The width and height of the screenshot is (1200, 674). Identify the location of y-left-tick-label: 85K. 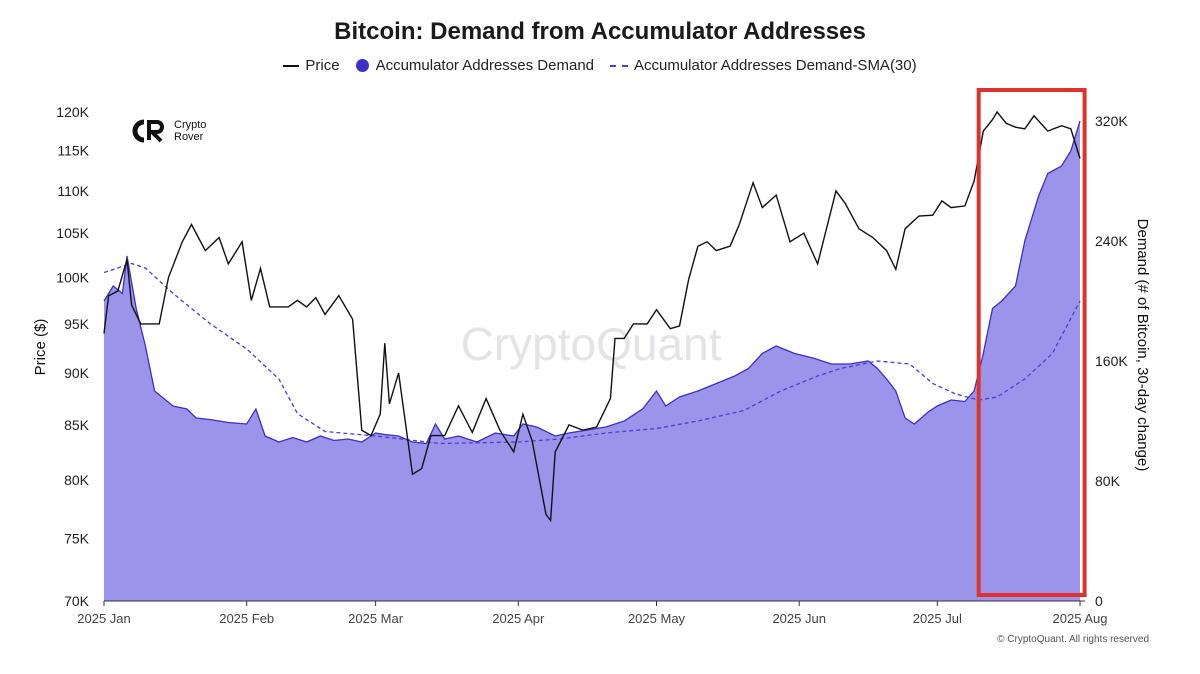
(77, 425).